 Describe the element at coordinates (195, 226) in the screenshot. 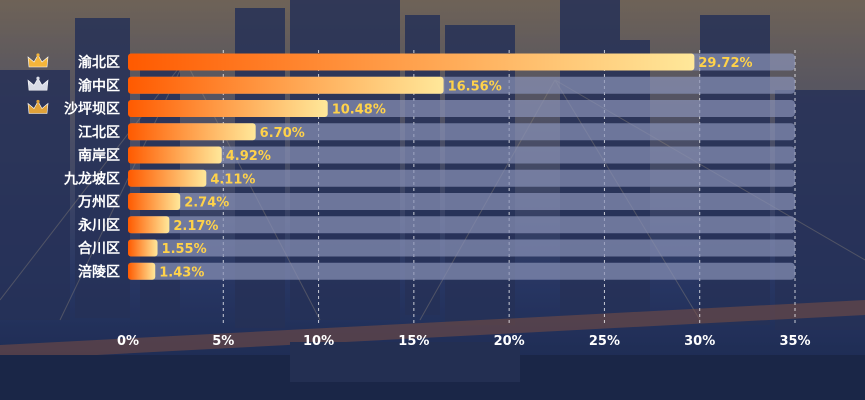

I see `value-label: 2.17%` at that location.